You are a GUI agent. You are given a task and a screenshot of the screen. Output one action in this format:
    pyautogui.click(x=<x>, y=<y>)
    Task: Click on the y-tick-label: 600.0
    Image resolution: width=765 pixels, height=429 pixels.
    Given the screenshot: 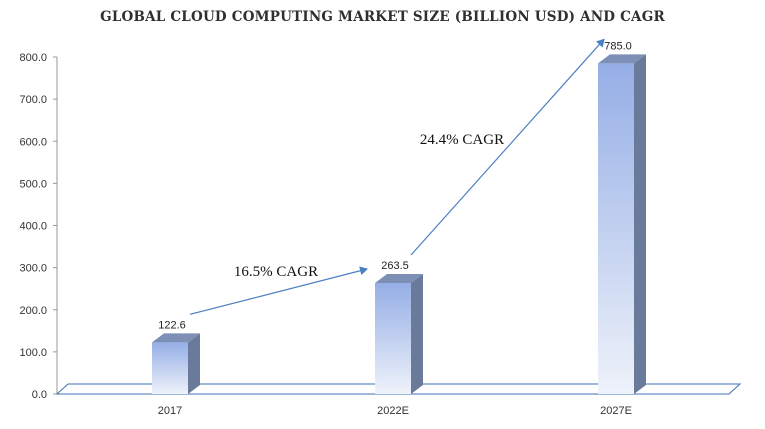 What is the action you would take?
    pyautogui.click(x=33, y=142)
    